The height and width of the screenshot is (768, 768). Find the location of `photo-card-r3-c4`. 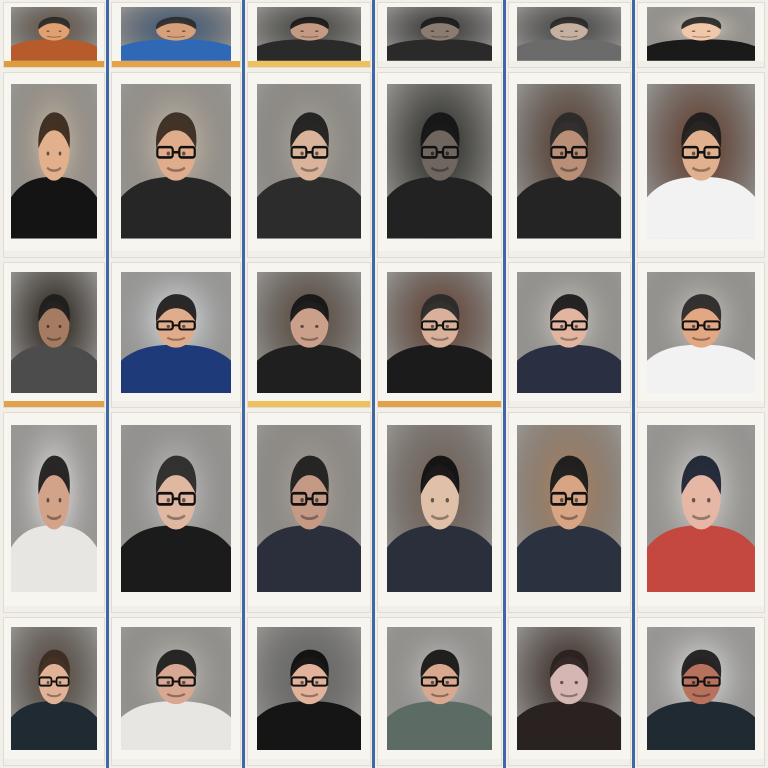

photo-card-r3-c4 is located at coordinates (439, 335).